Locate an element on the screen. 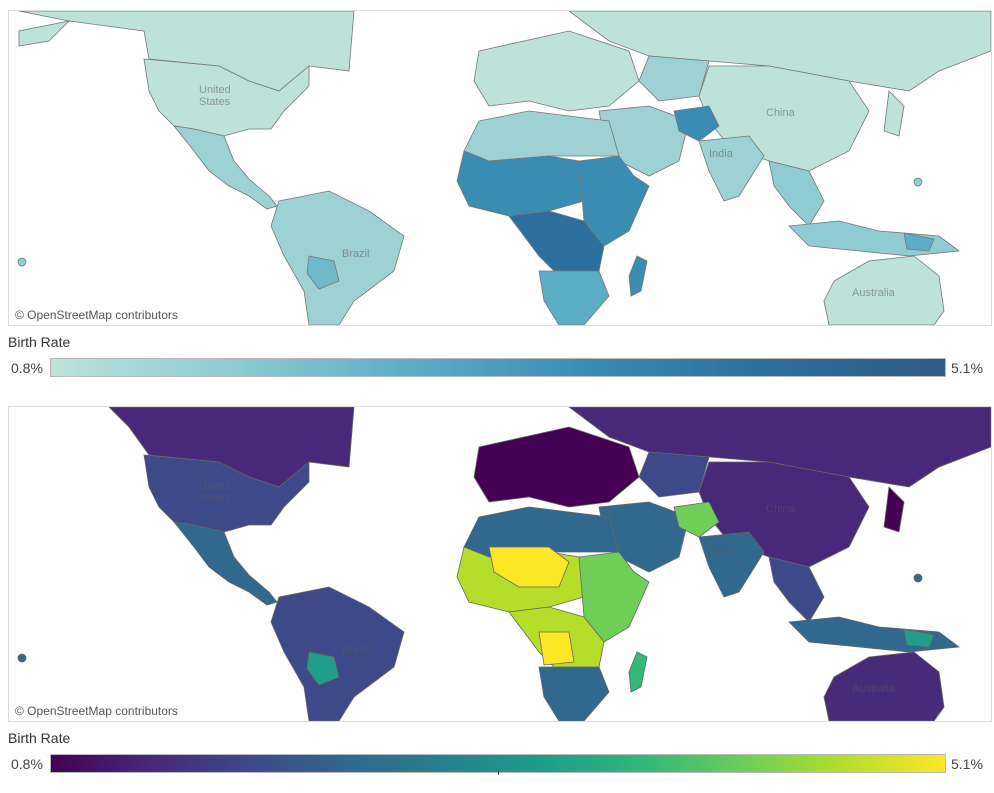  country-niger-chad is located at coordinates (529, 567).